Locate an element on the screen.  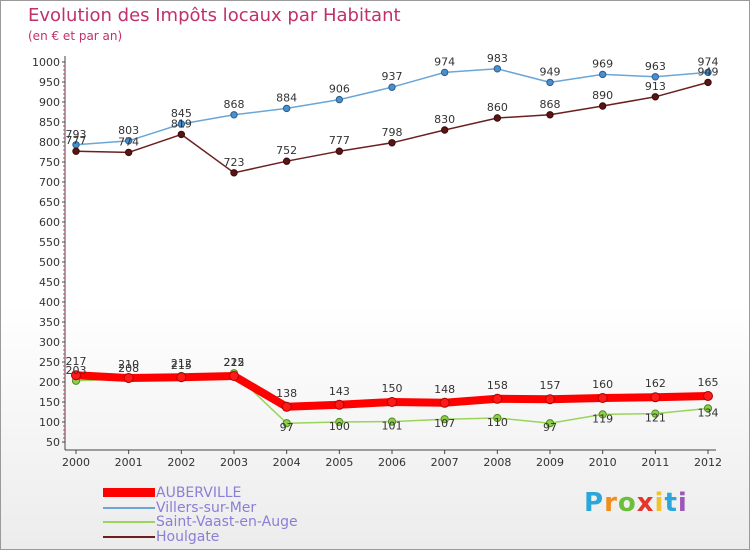
y-tick-label: 500 is located at coordinates (49, 262).